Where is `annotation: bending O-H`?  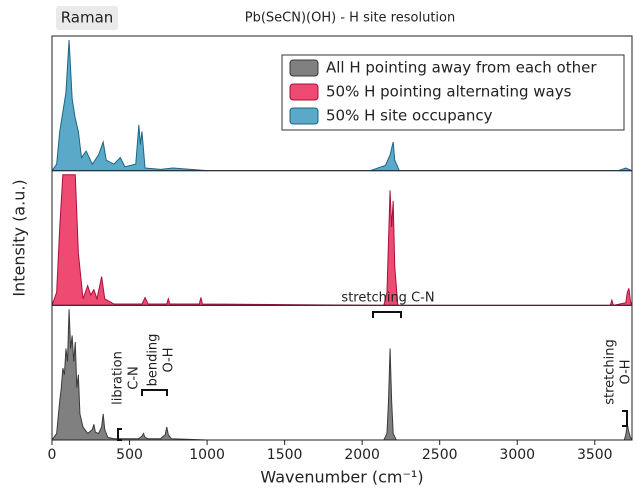 annotation: bending O-H is located at coordinates (161, 360).